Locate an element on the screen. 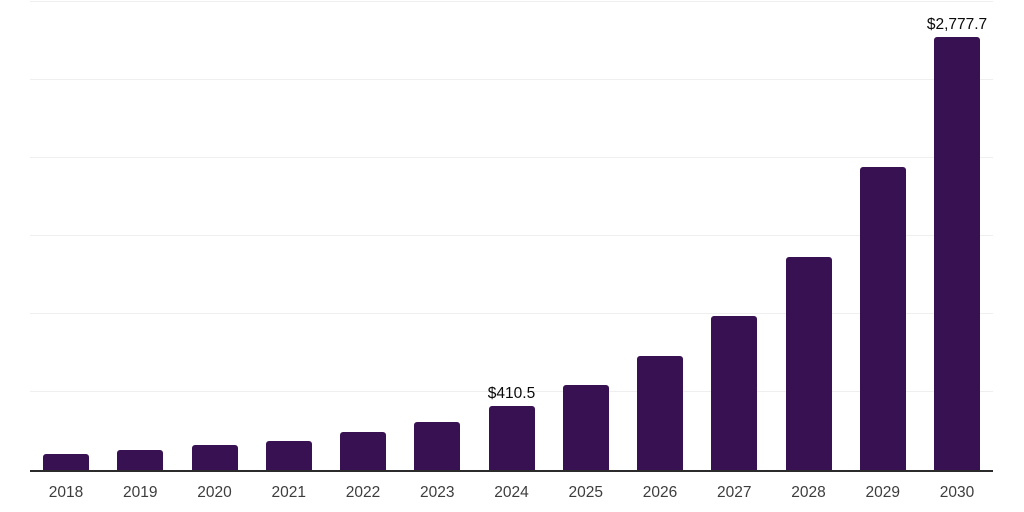 This screenshot has height=512, width=1024. bar-column: $2,777.7 is located at coordinates (957, 243).